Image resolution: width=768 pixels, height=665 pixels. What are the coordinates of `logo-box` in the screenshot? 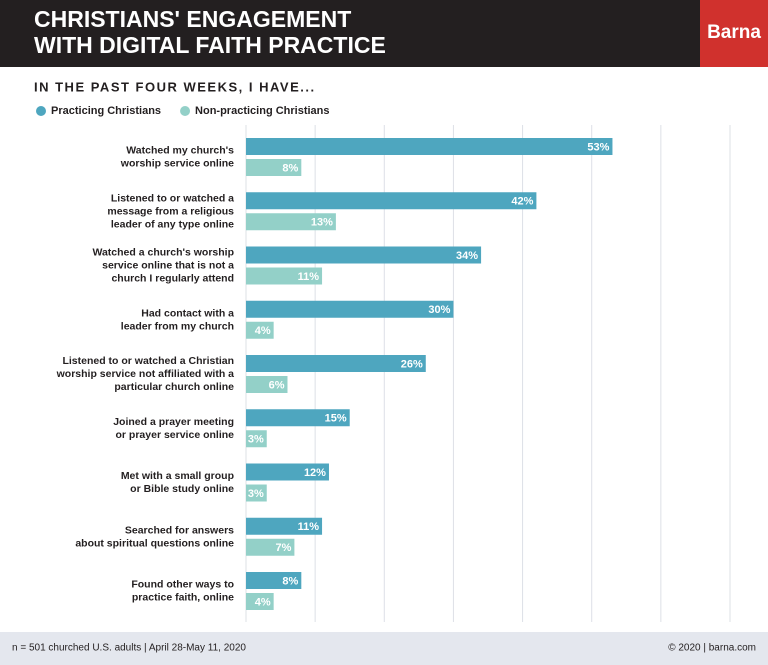 It's located at (734, 33).